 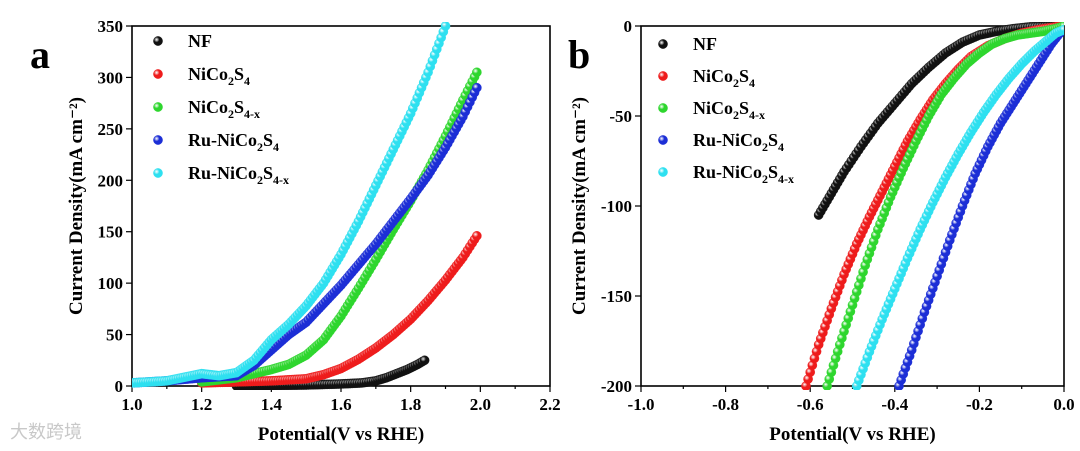 What do you see at coordinates (641, 404) in the screenshot?
I see `x-tick-label: -1.0` at bounding box center [641, 404].